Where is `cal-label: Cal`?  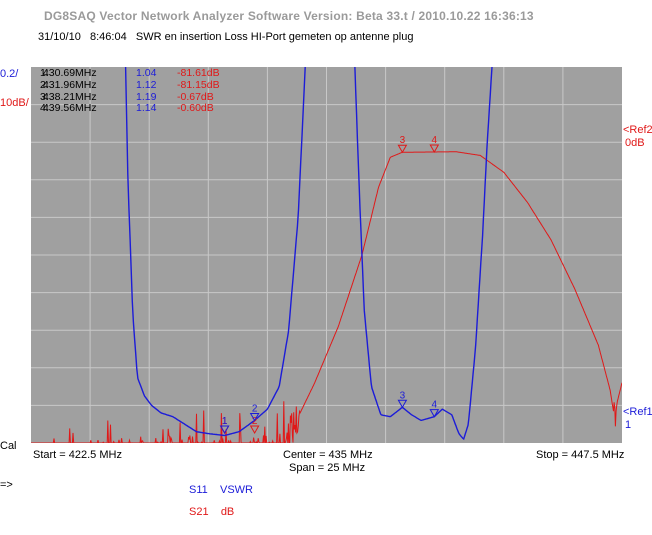
cal-label: Cal is located at coordinates (8, 446).